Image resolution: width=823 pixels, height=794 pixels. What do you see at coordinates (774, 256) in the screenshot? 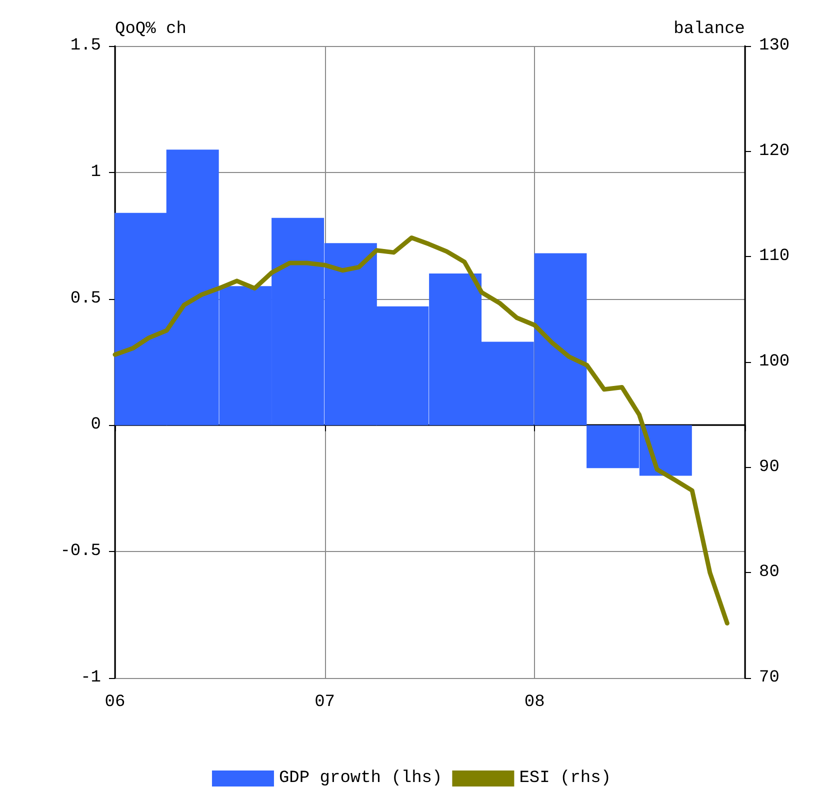
I see `y2-tick-label: 110` at bounding box center [774, 256].